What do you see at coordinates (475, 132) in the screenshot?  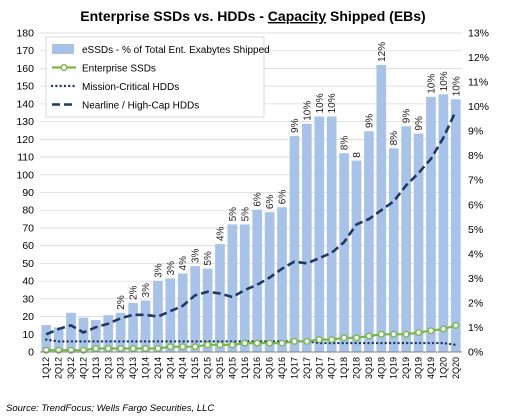 I see `right-axis-tick-label: 9%` at bounding box center [475, 132].